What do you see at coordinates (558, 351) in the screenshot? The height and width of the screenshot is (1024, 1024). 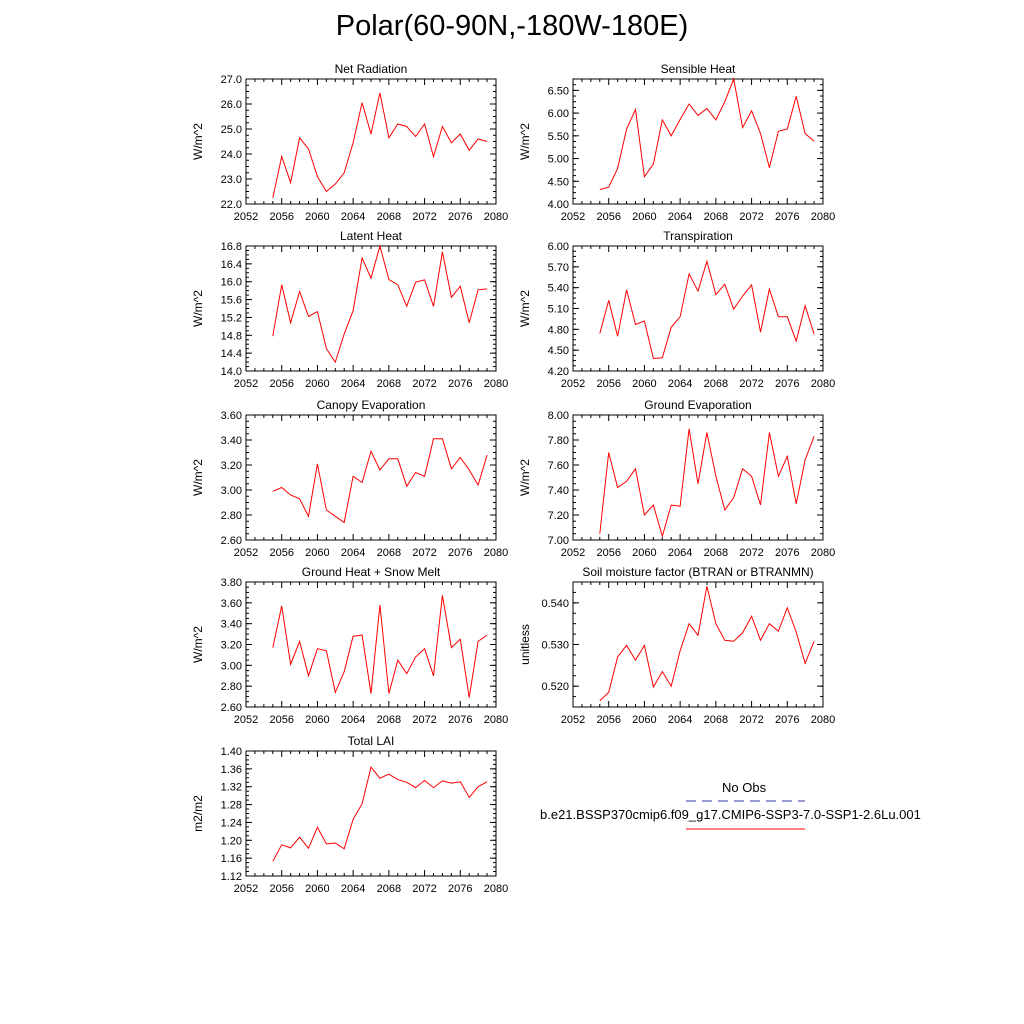 I see `panel-4-ytick-label: 4.50` at bounding box center [558, 351].